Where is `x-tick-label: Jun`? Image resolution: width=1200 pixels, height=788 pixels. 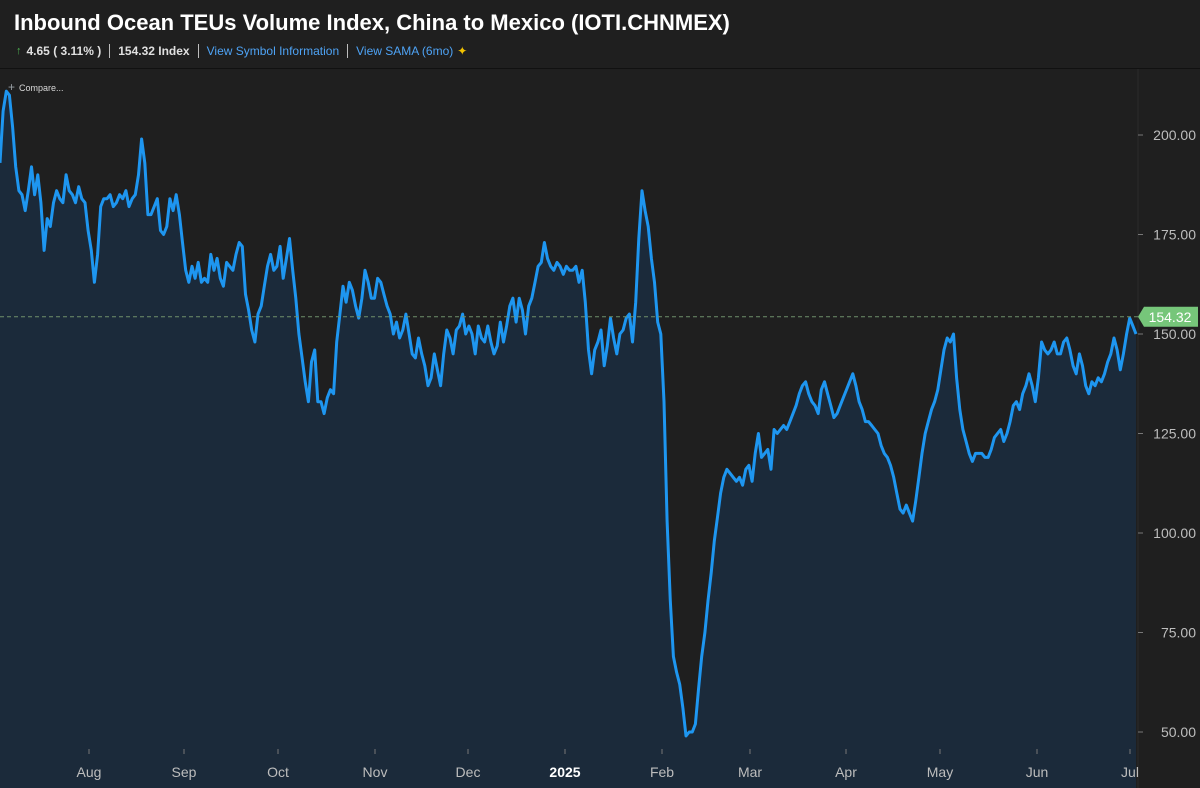 x-tick-label: Jun is located at coordinates (1037, 772).